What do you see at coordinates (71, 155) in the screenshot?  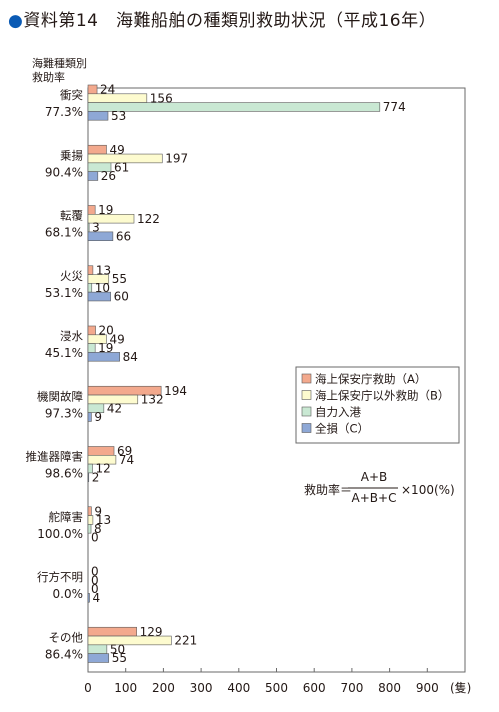 I see `category-label: 乗揚` at bounding box center [71, 155].